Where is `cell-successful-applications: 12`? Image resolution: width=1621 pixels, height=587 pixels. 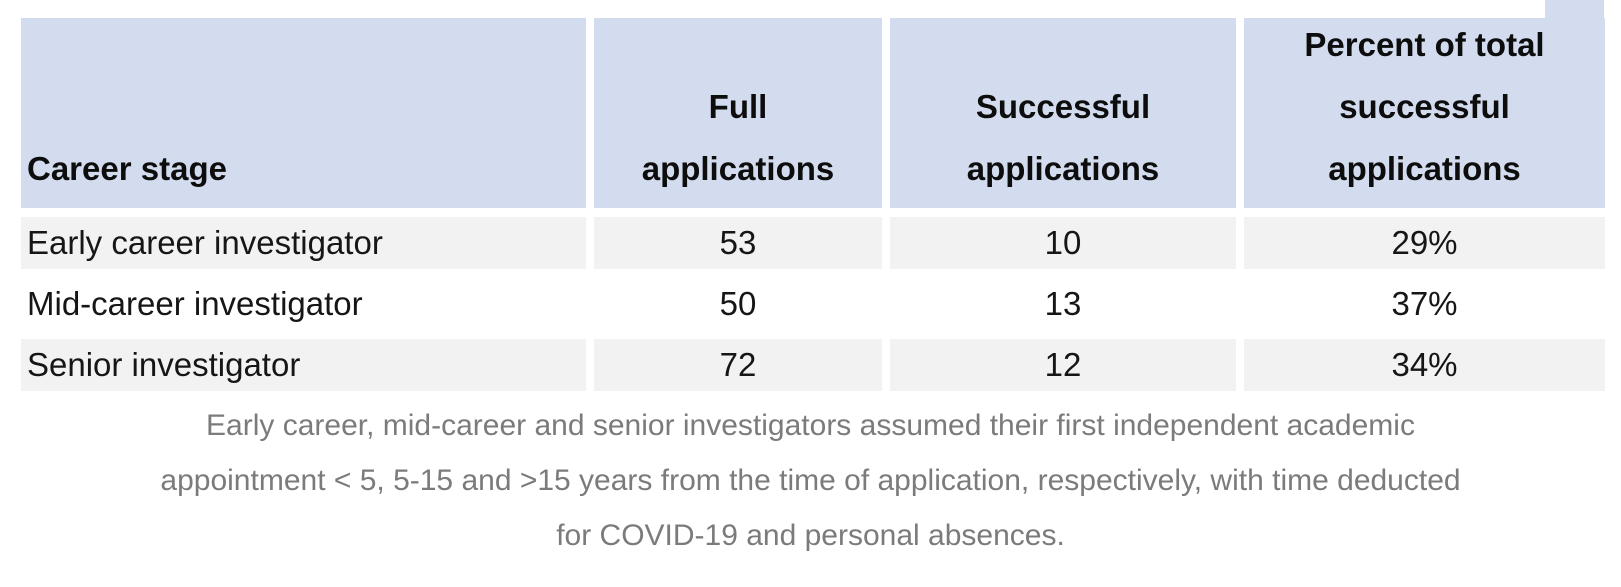 cell-successful-applications: 12 is located at coordinates (1063, 365).